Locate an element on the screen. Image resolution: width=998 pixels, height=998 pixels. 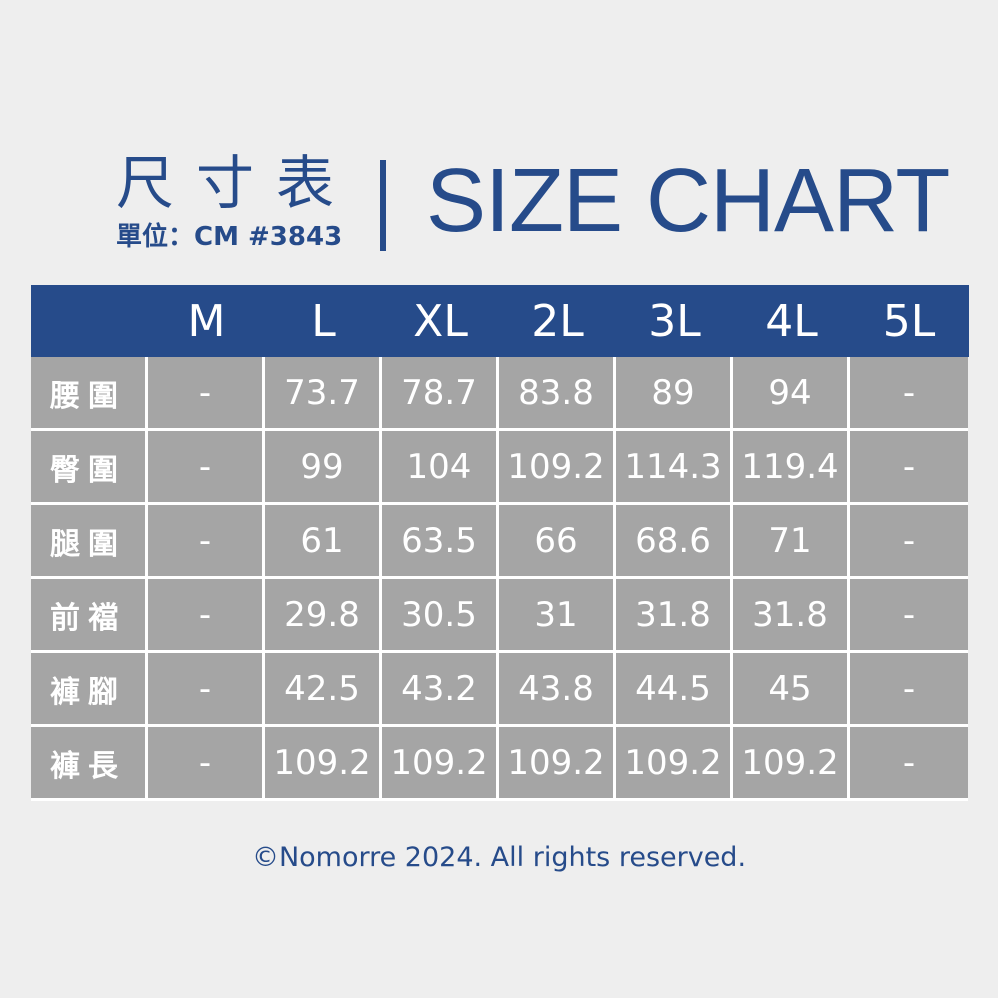
title-english: SIZE CHART is located at coordinates (688, 201).